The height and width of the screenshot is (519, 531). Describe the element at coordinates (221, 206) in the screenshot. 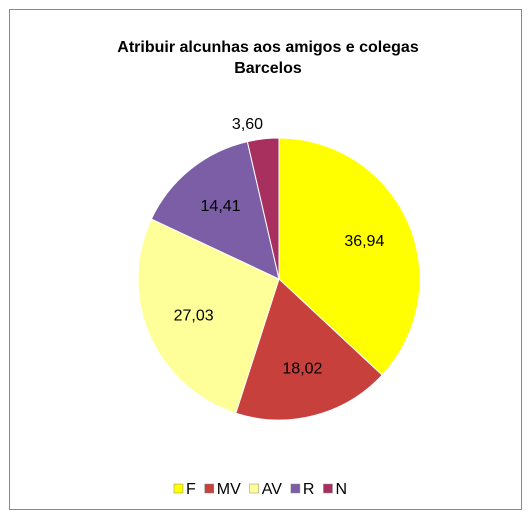

I see `data-label: 14,41` at that location.